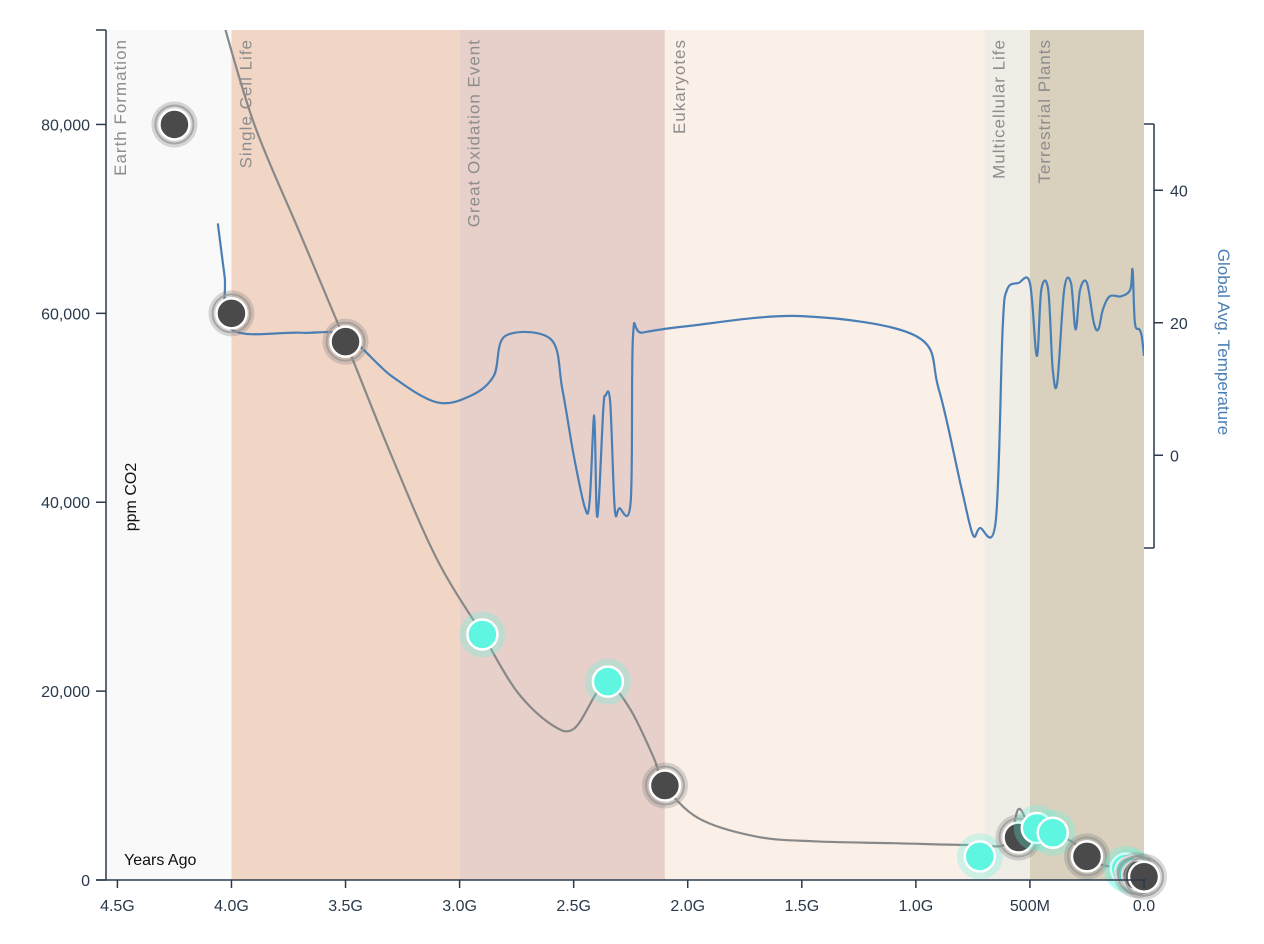 This screenshot has width=1264, height=944. Describe the element at coordinates (916, 906) in the screenshot. I see `x-tick-label: 1.0G` at that location.